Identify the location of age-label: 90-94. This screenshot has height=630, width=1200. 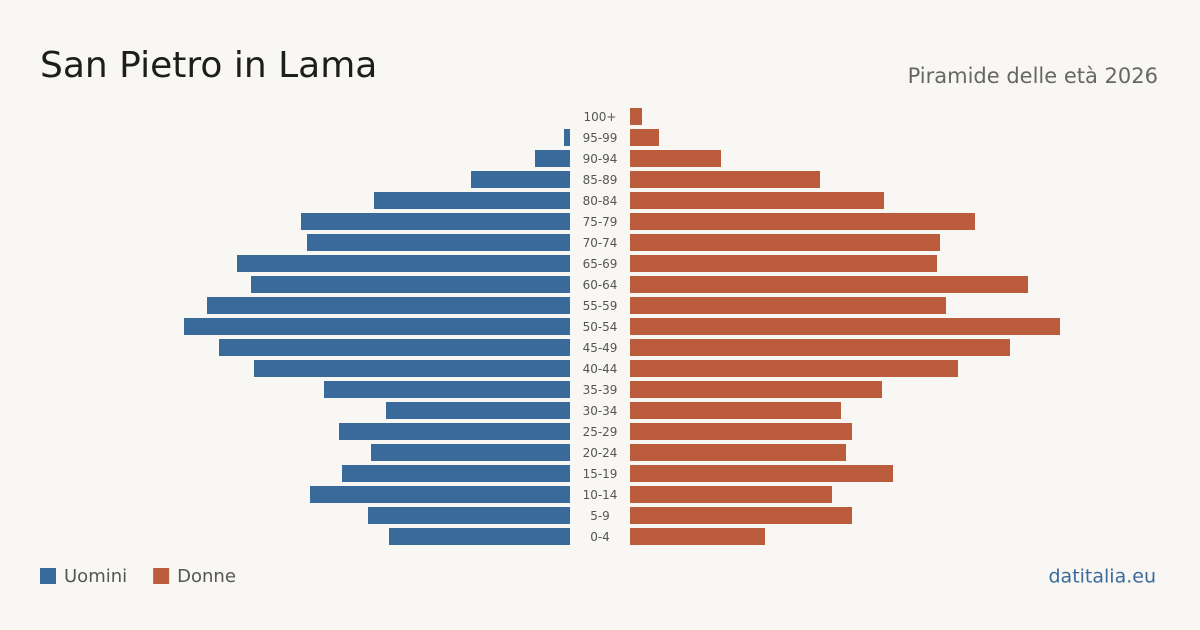
(600, 159).